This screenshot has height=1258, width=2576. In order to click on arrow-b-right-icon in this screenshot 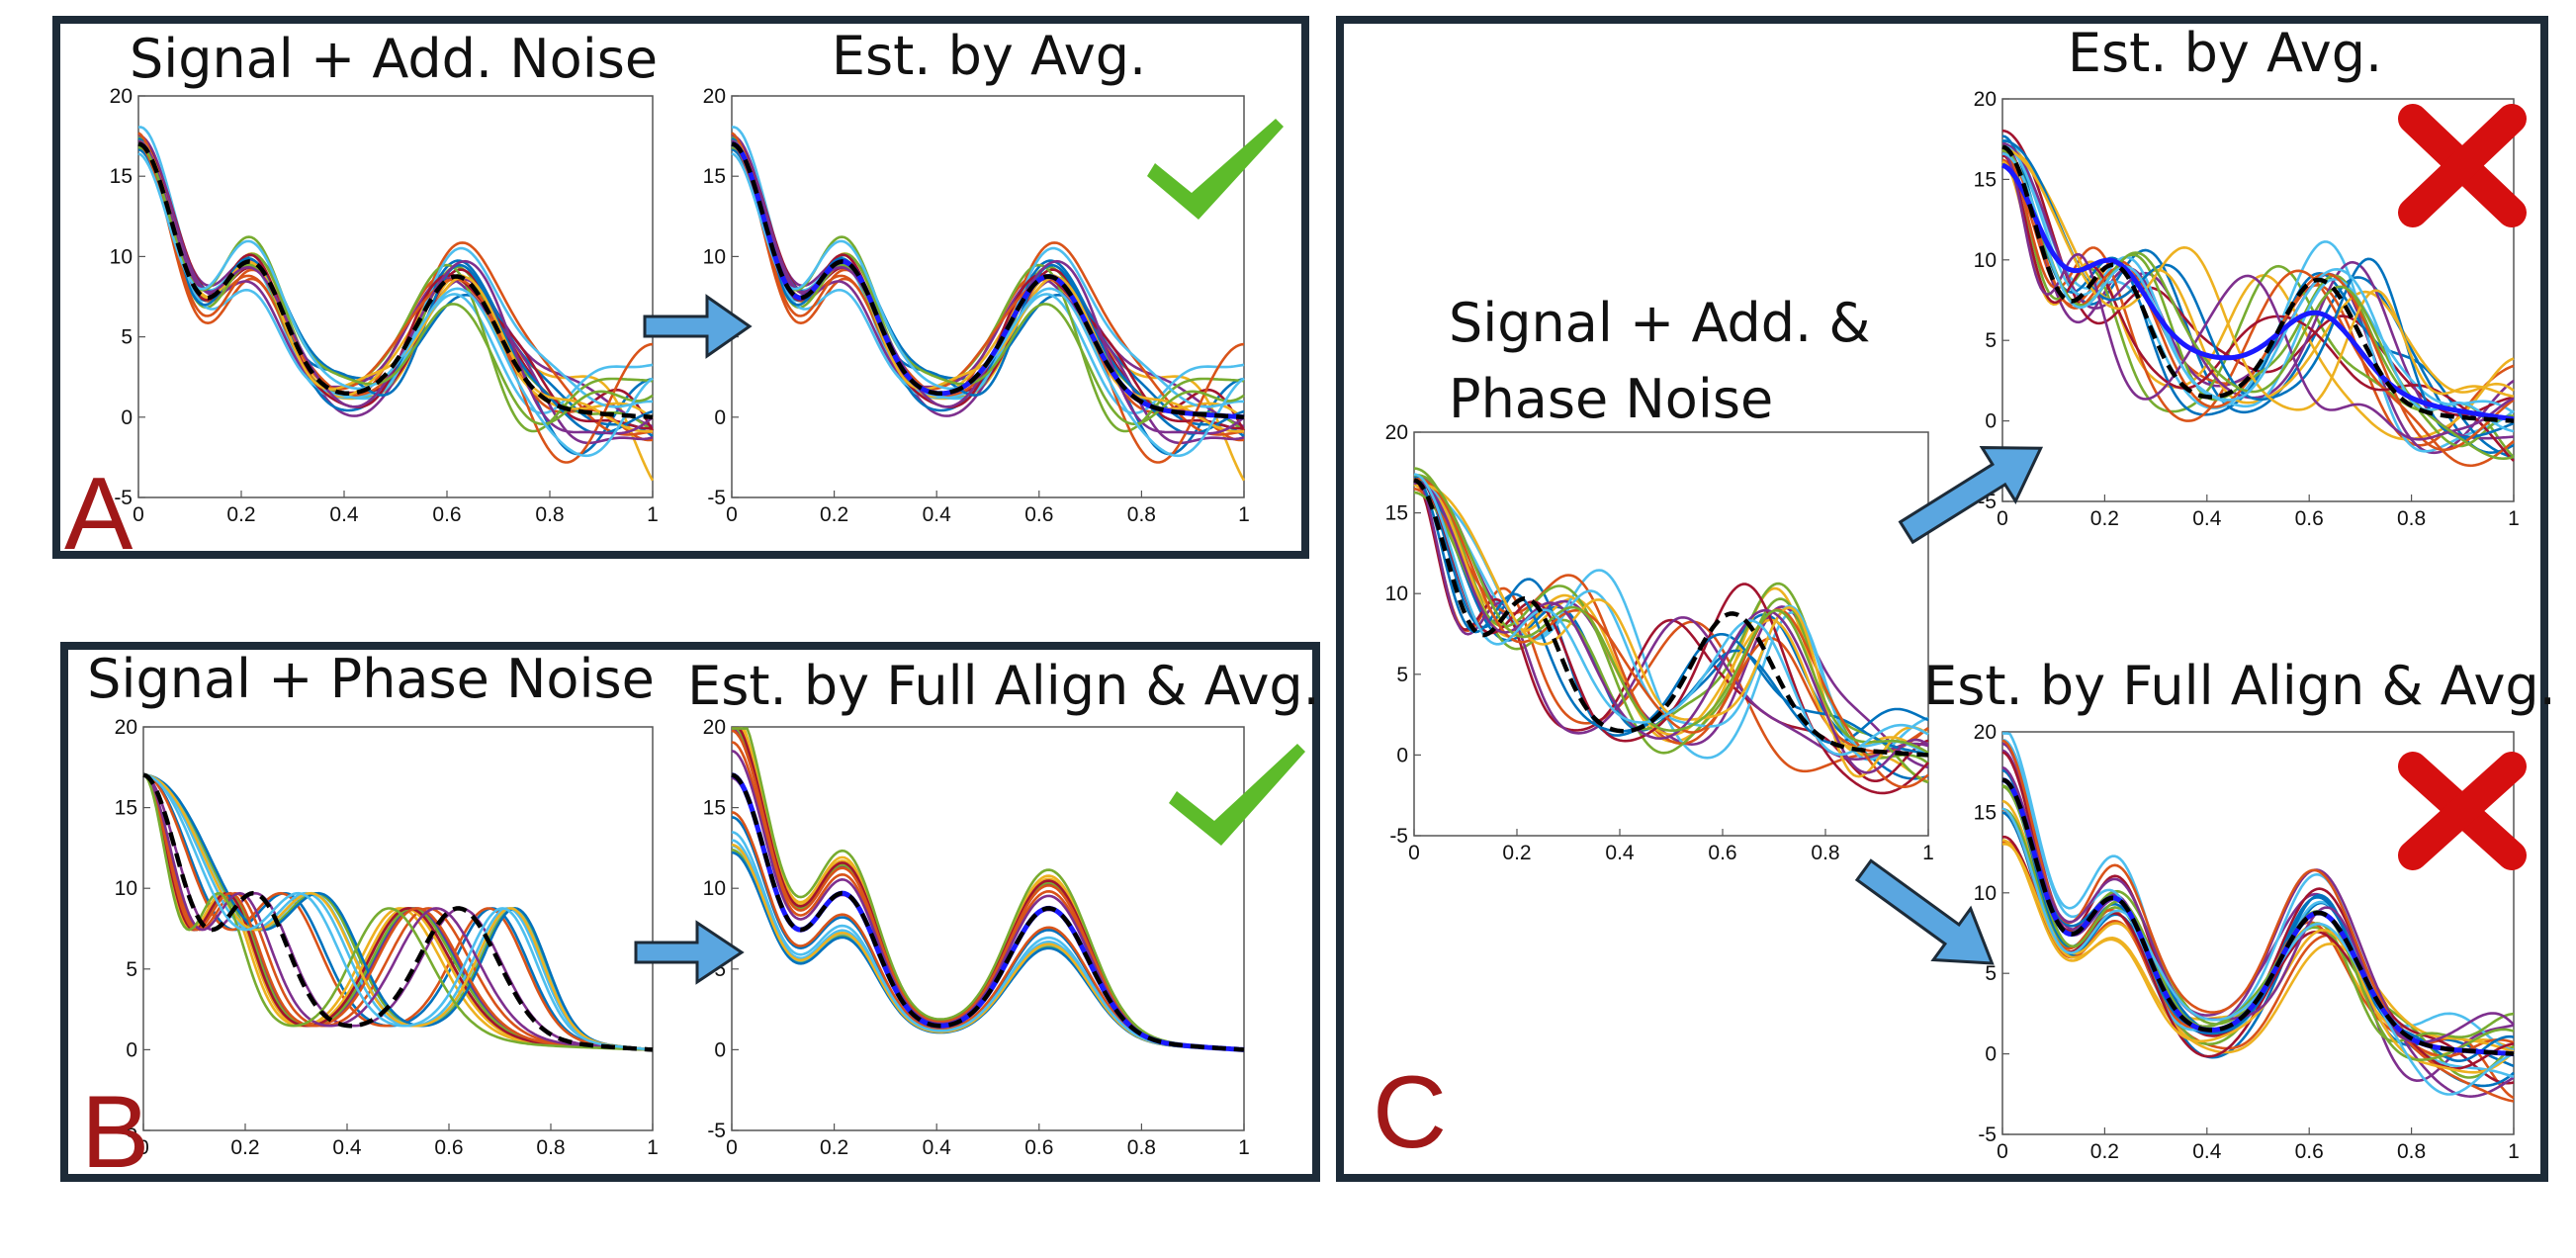, I will do `click(689, 952)`.